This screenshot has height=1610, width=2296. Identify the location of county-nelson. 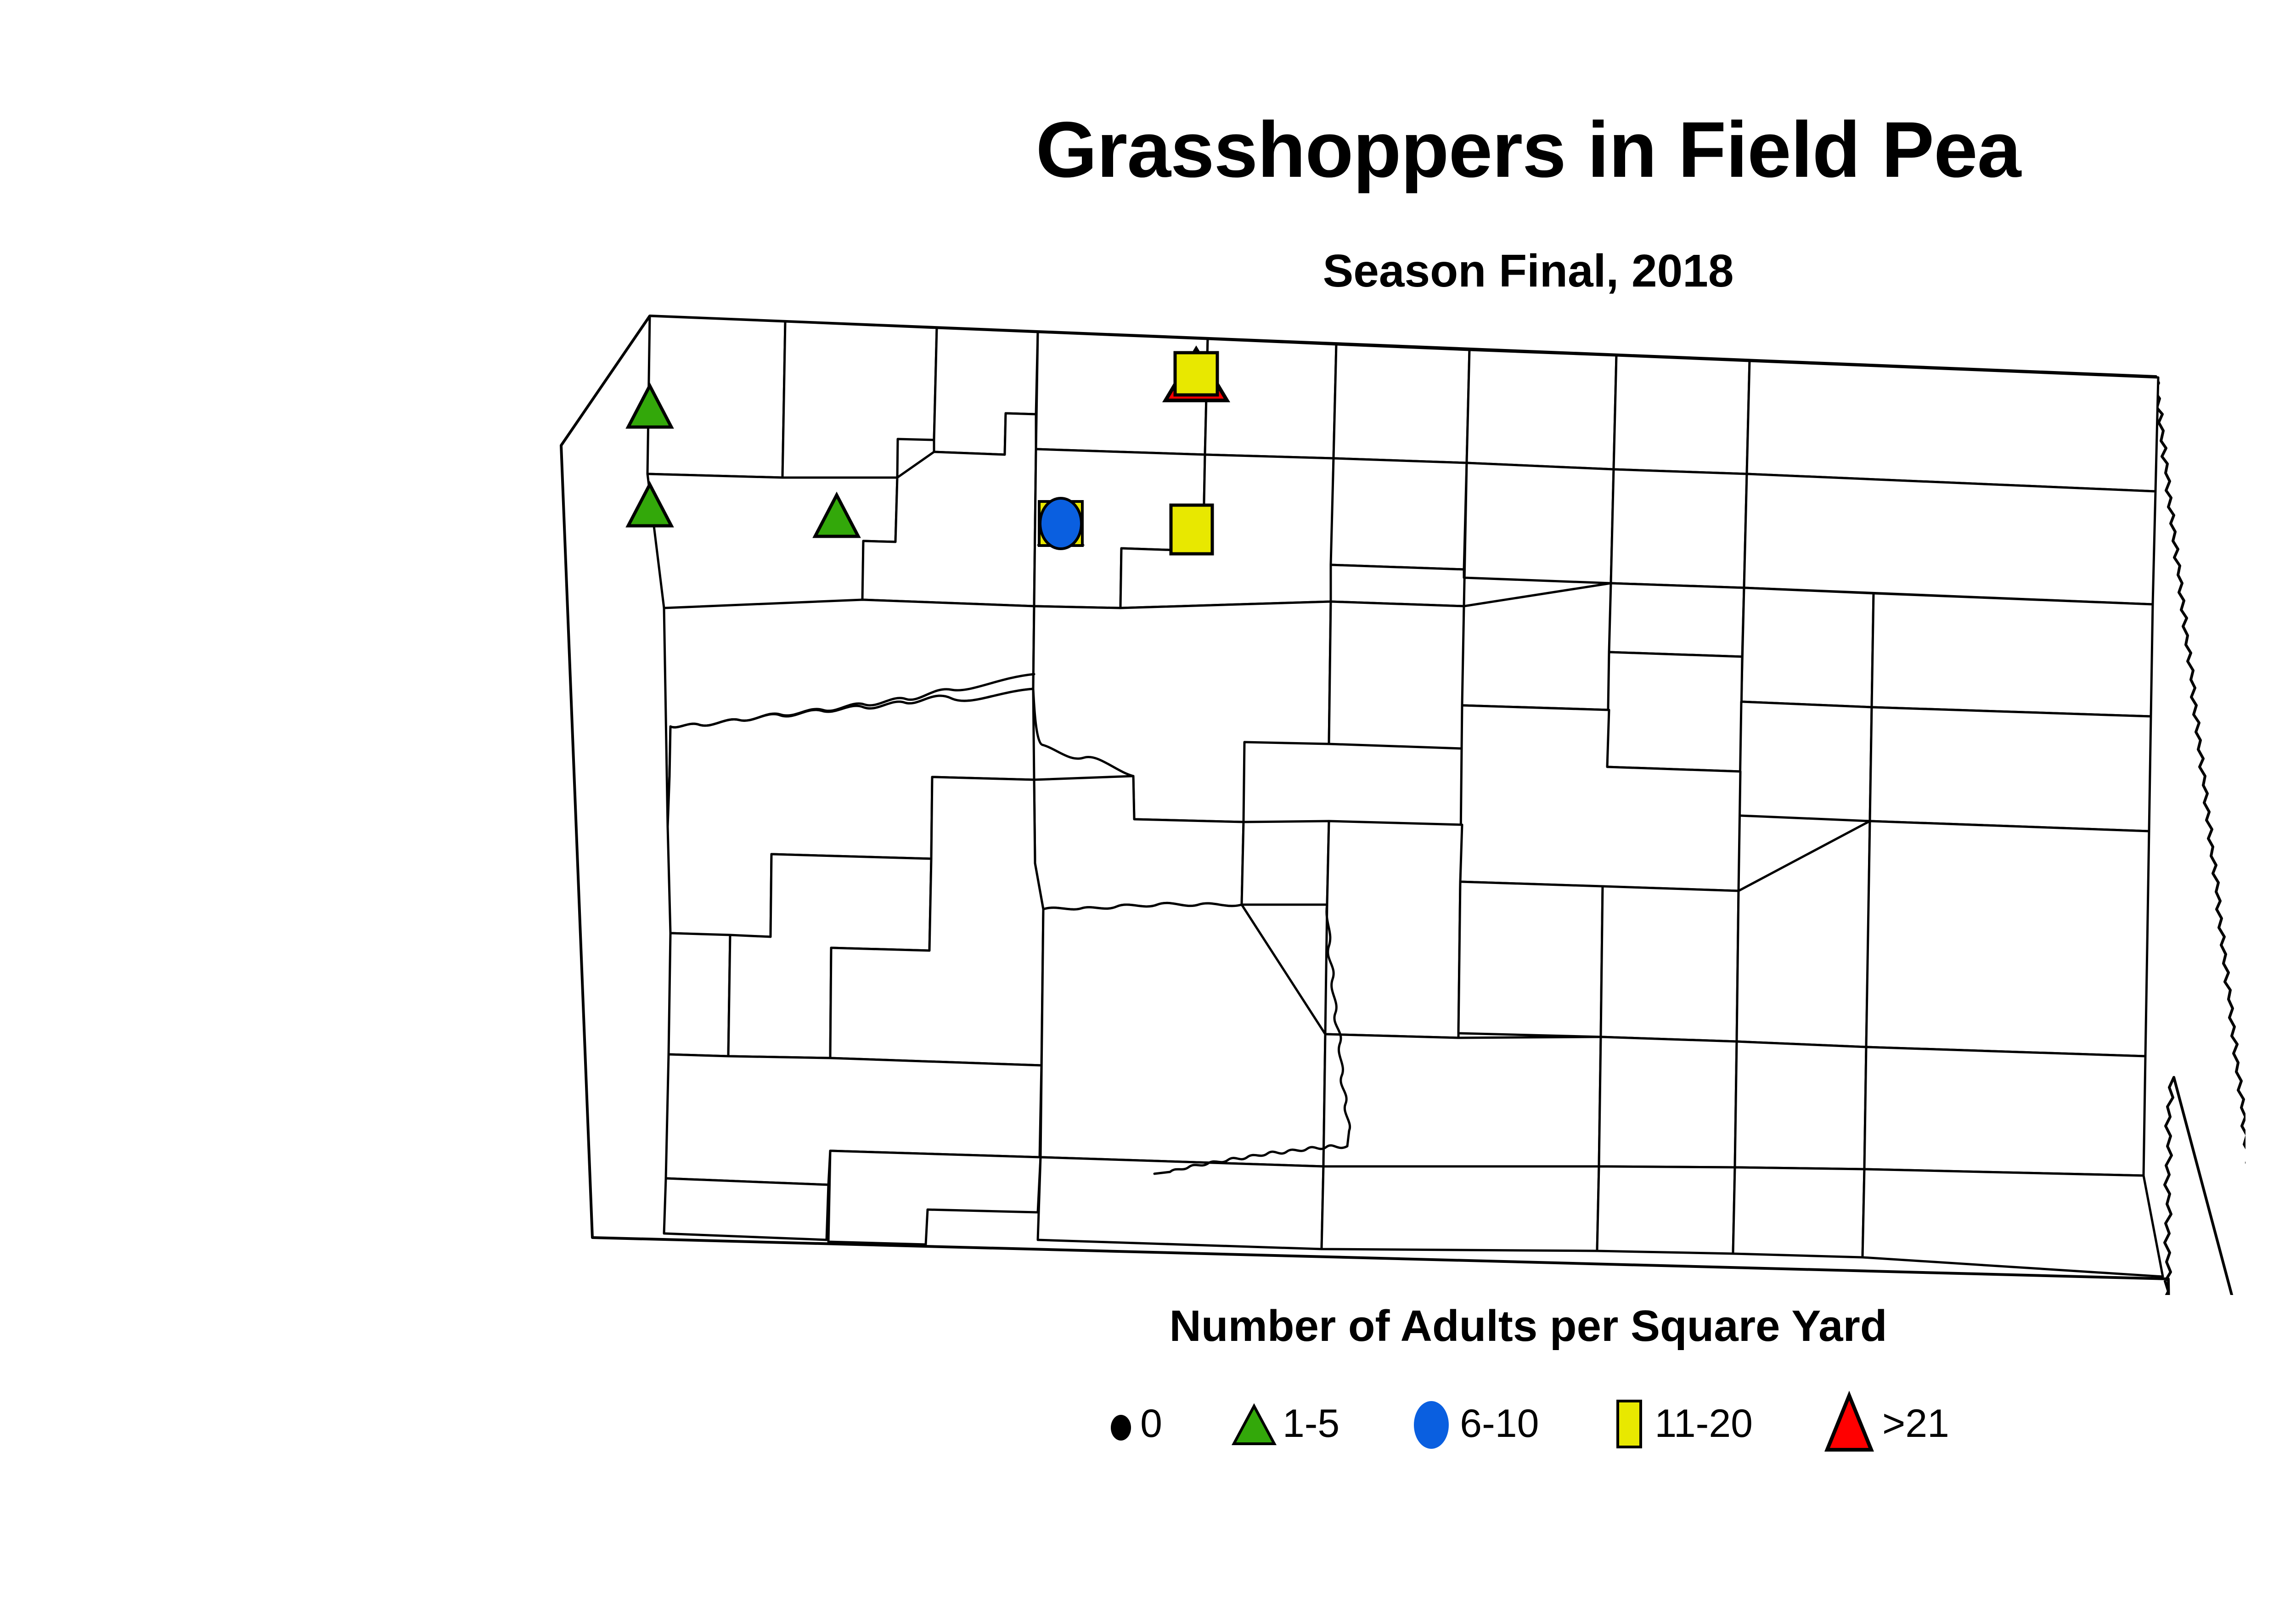
(1807, 648).